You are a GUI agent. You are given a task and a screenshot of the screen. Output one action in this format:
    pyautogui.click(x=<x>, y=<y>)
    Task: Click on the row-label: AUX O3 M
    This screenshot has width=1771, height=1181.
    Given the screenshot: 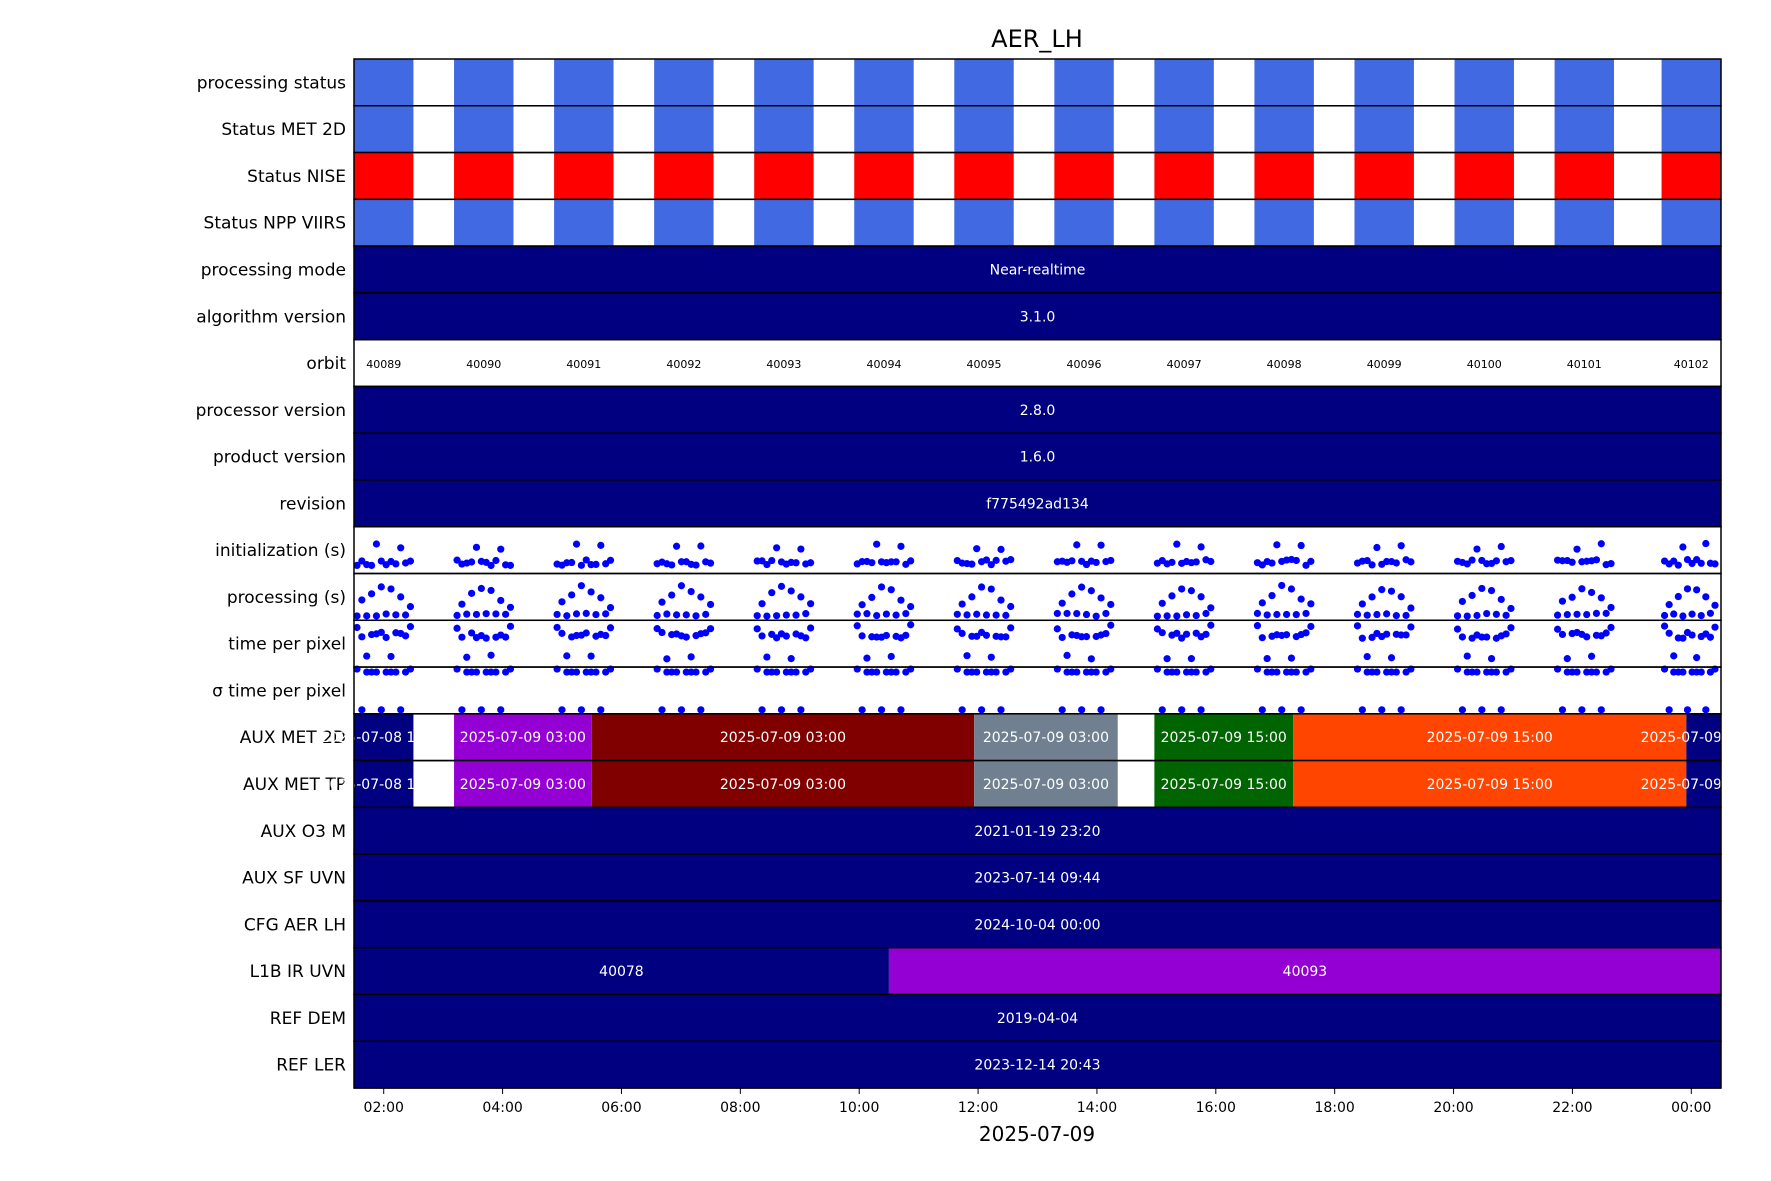 What is the action you would take?
    pyautogui.click(x=303, y=832)
    